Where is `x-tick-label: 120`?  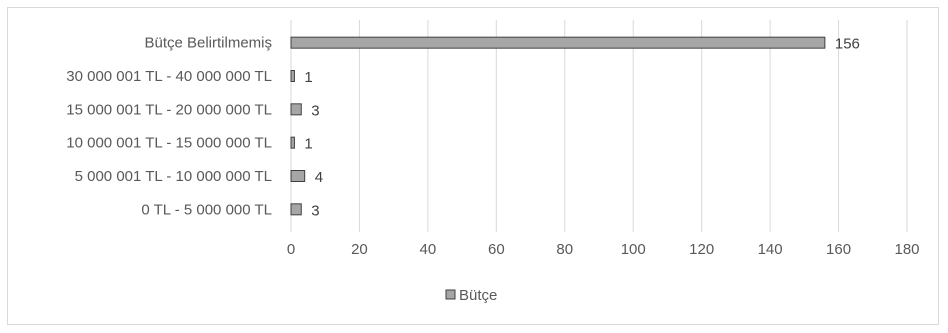 x-tick-label: 120 is located at coordinates (701, 249).